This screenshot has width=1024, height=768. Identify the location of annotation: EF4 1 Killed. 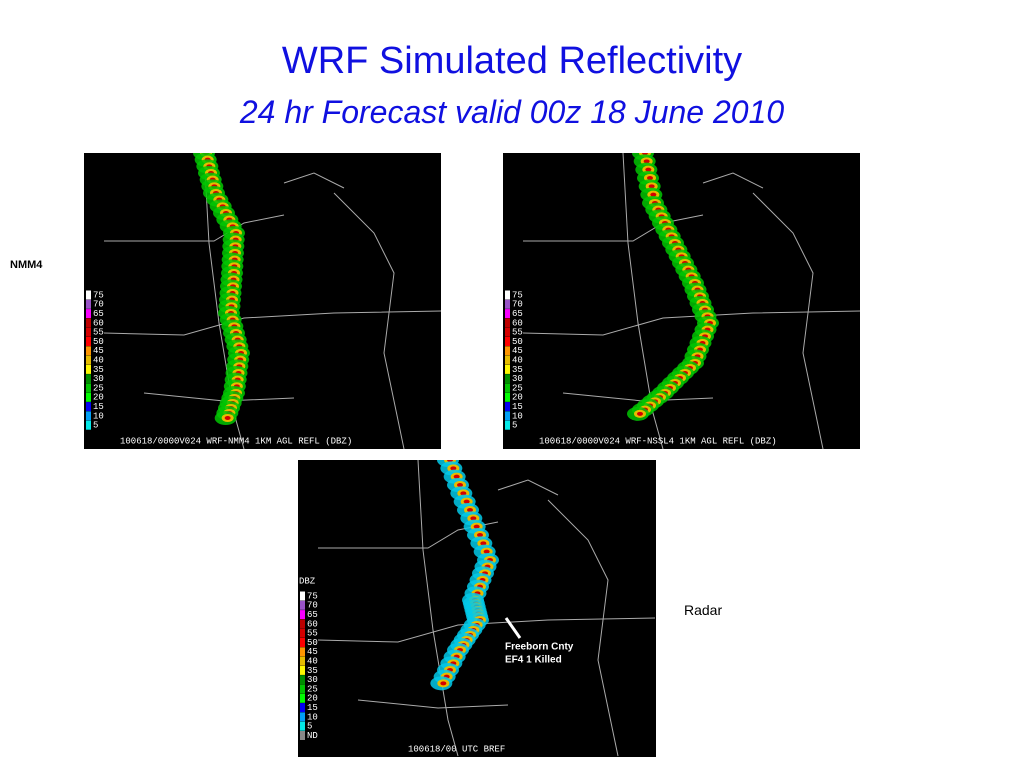
(533, 660).